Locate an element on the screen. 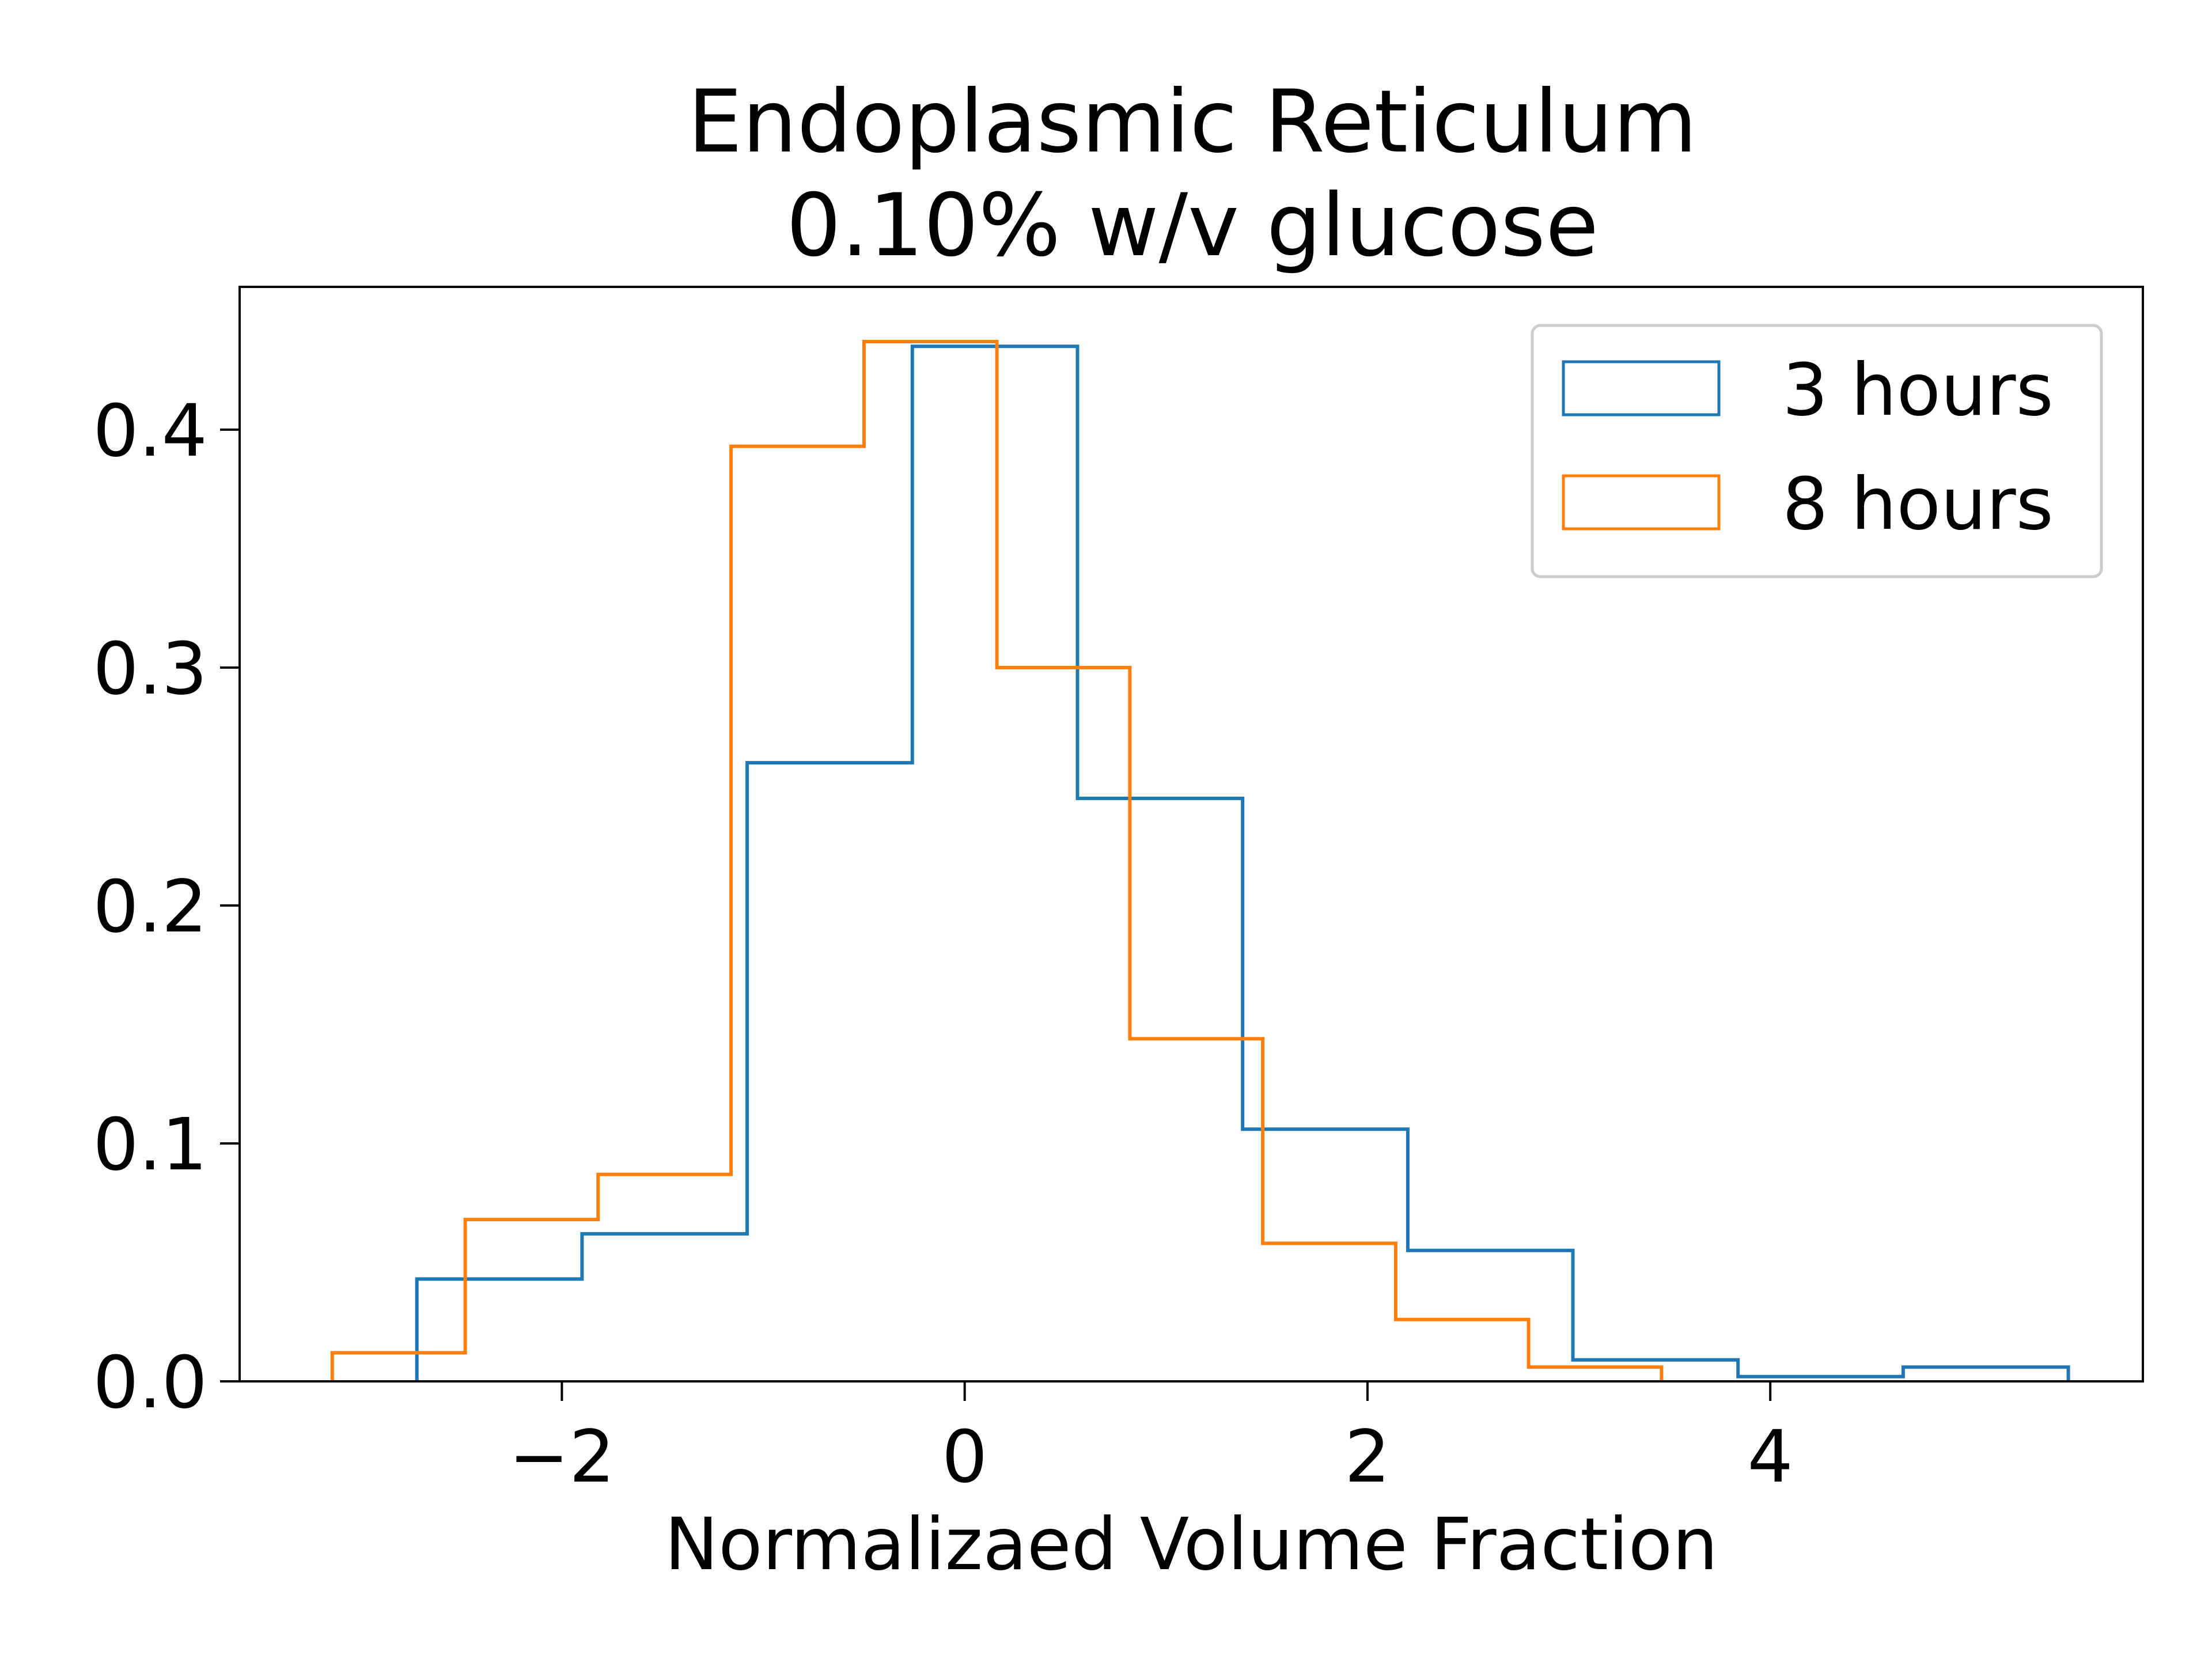  x-tick-label: 4 is located at coordinates (1770, 1457).